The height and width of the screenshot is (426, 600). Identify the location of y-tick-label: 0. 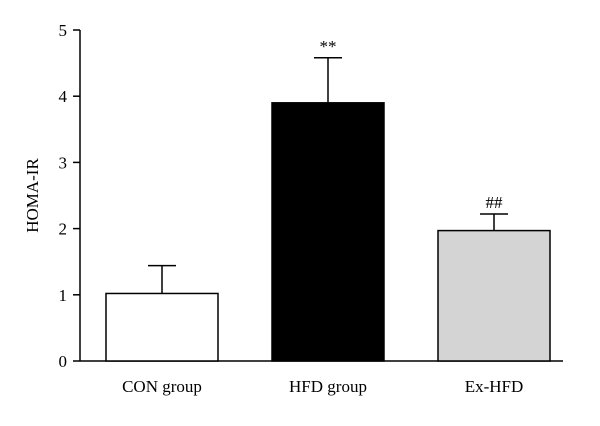
(63, 361).